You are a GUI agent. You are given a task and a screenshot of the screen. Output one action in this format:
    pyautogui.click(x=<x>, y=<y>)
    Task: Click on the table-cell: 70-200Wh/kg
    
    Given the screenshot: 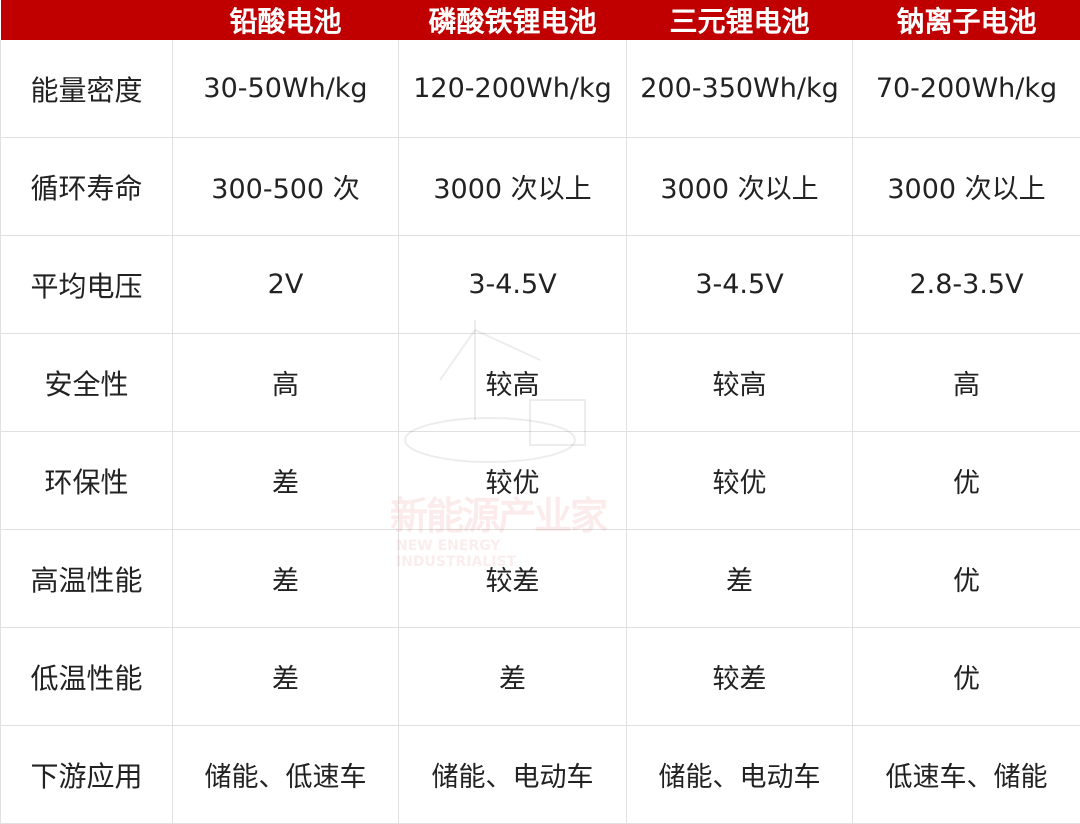 What is the action you would take?
    pyautogui.click(x=966, y=89)
    